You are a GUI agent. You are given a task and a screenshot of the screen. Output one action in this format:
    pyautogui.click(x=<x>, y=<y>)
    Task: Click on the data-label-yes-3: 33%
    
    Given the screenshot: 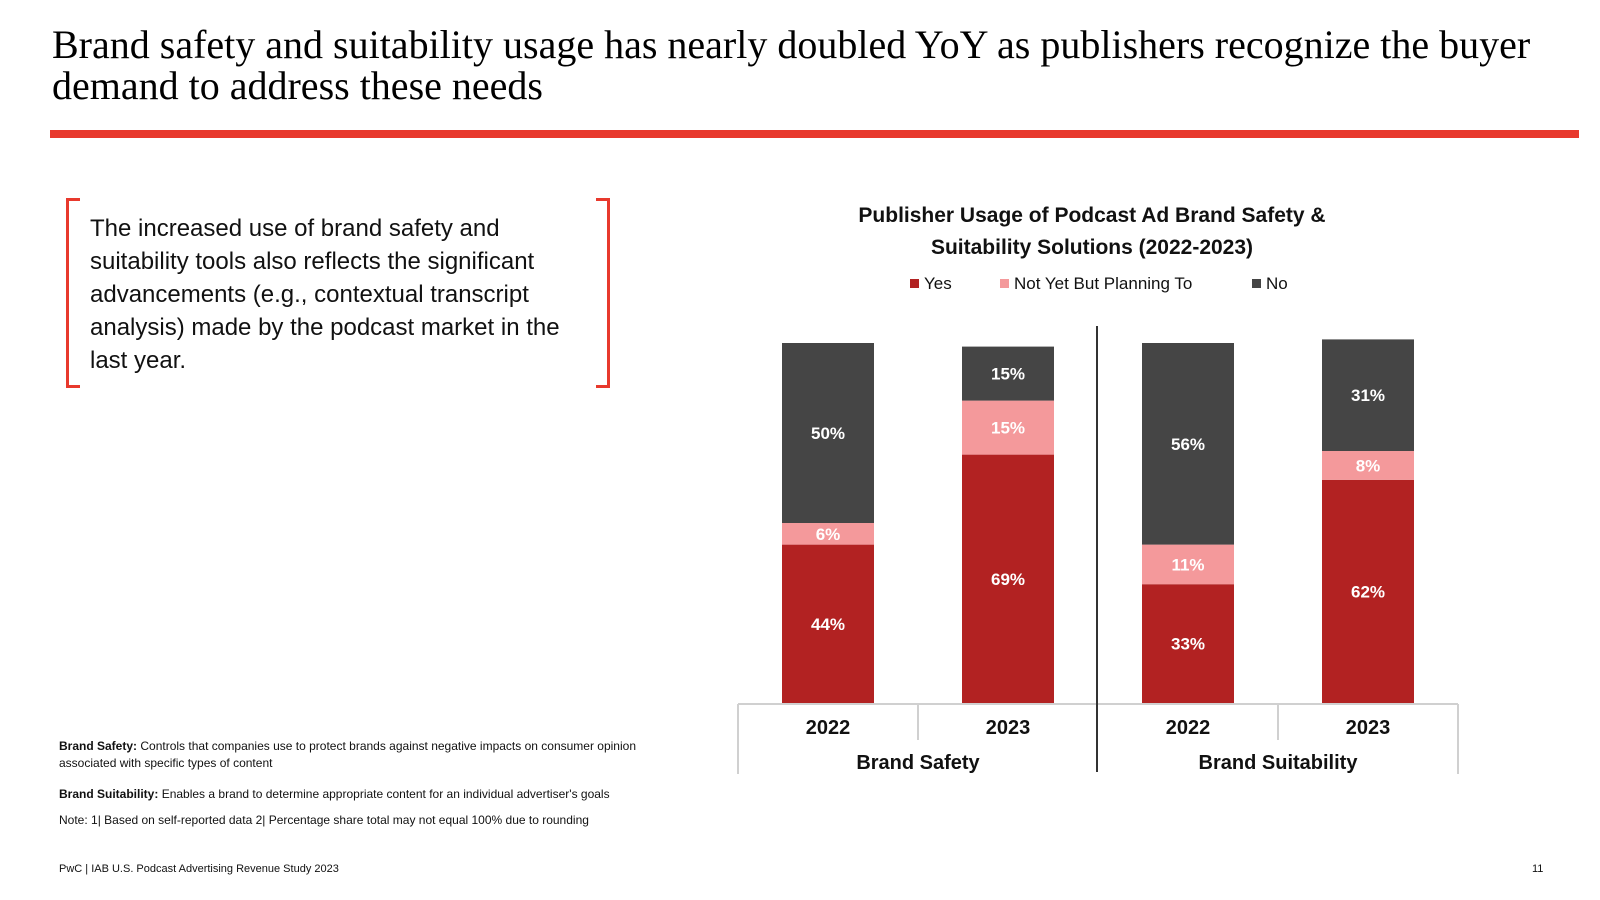 What is the action you would take?
    pyautogui.click(x=1188, y=644)
    